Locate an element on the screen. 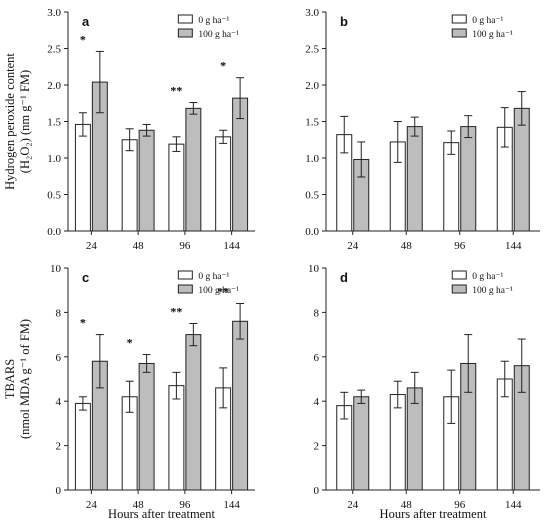 Image resolution: width=550 pixels, height=528 pixels. panel-letter: d is located at coordinates (344, 277).